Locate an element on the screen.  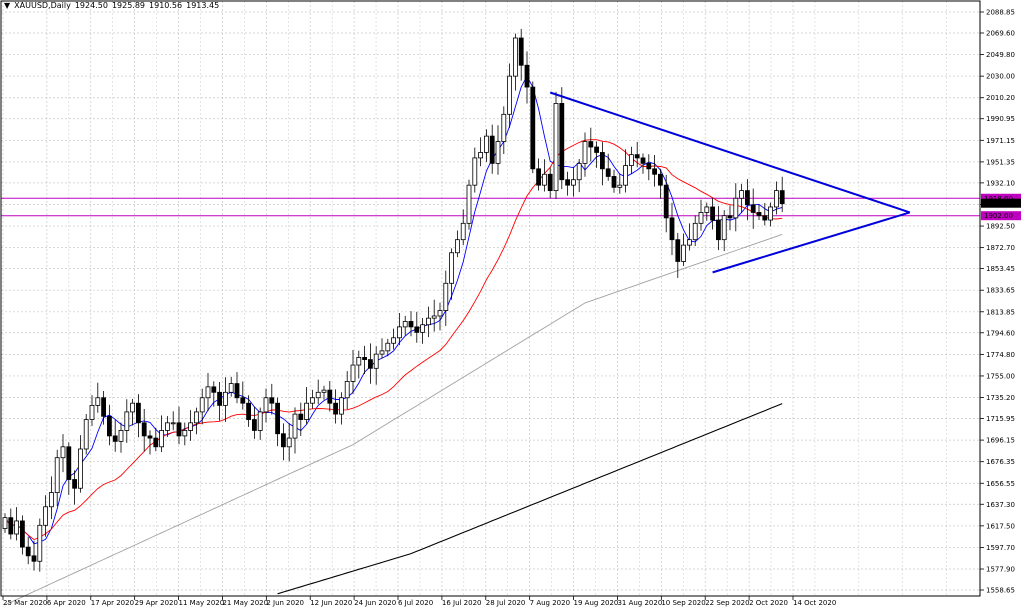
trendlines is located at coordinates (730, 182).